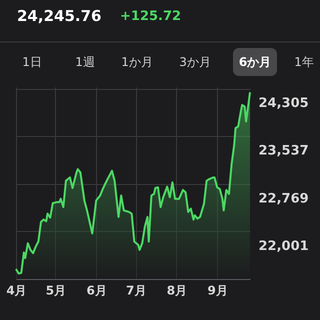 This screenshot has height=320, width=320. Describe the element at coordinates (283, 198) in the screenshot. I see `y-tick-label: 22,769` at that location.